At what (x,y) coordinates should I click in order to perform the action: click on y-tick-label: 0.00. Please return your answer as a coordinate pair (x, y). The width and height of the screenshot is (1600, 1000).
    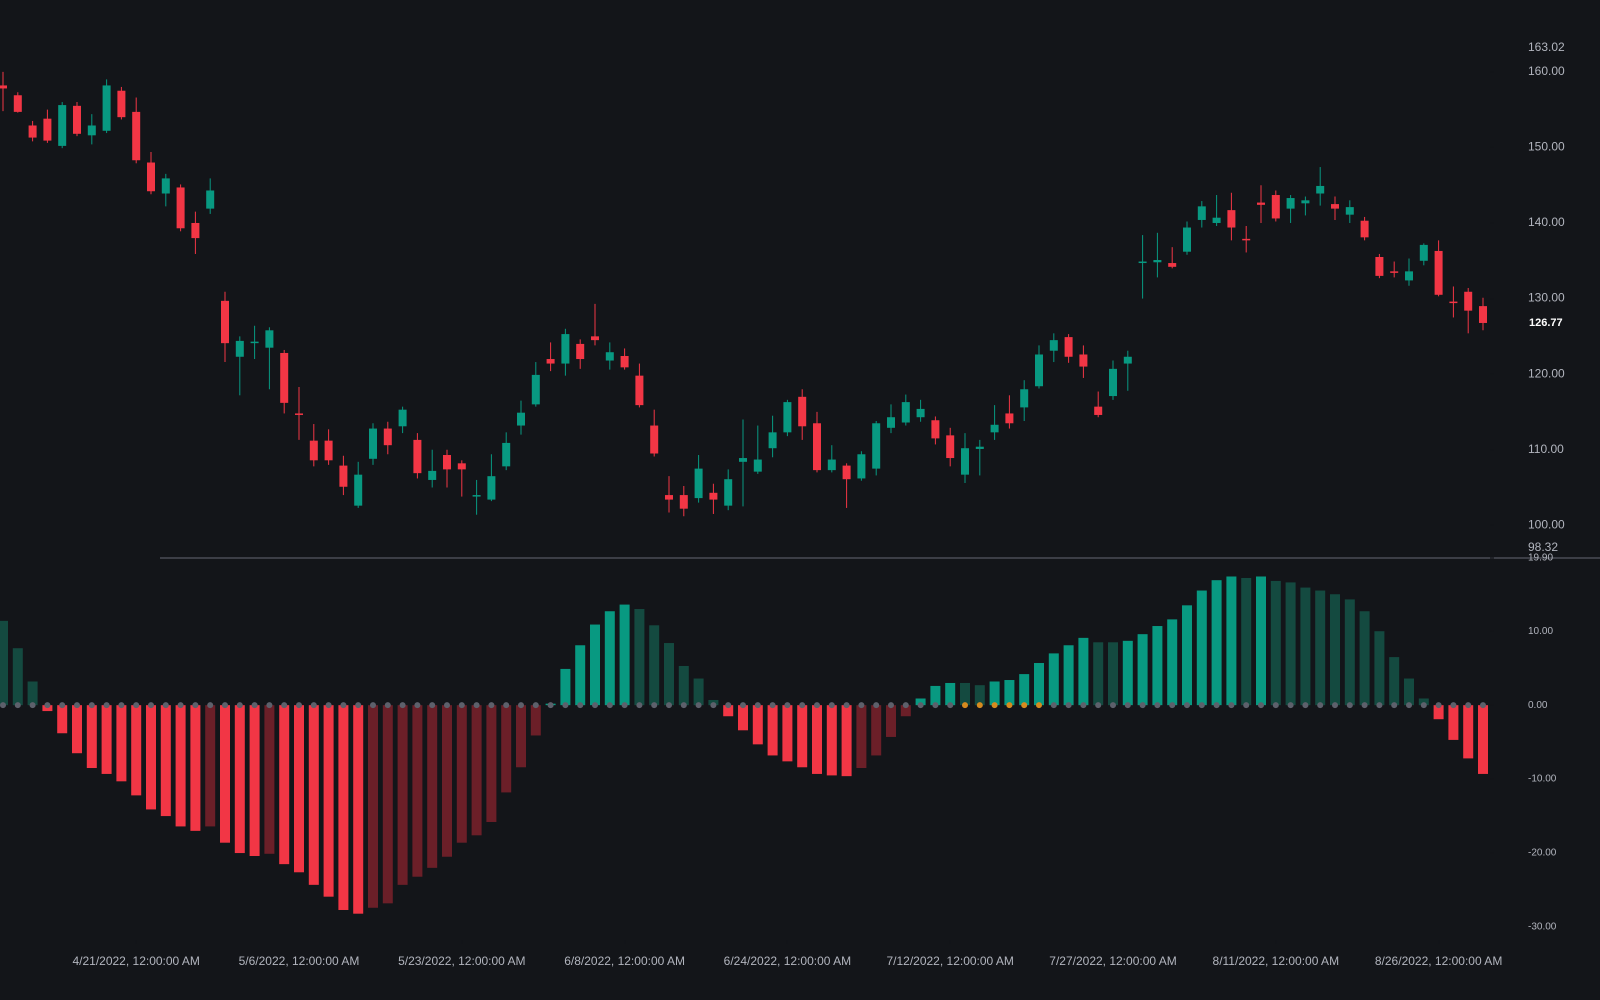
    Looking at the image, I should click on (1538, 705).